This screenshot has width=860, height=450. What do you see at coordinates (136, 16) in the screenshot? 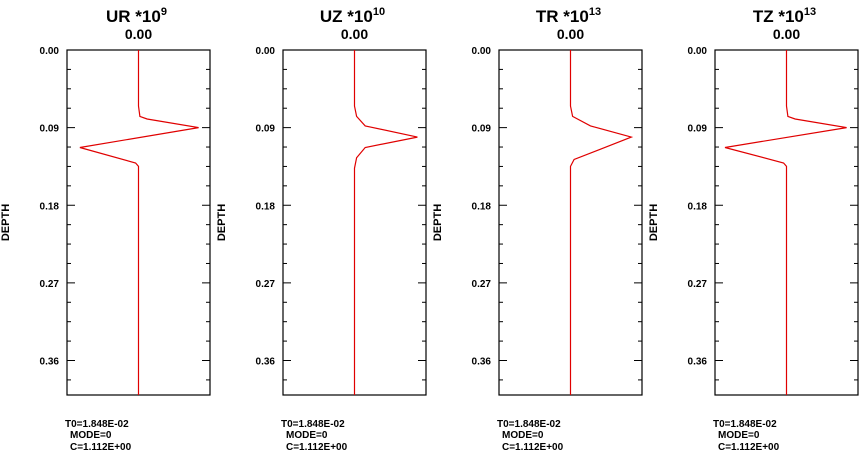
I see `panel-title: UR *109` at bounding box center [136, 16].